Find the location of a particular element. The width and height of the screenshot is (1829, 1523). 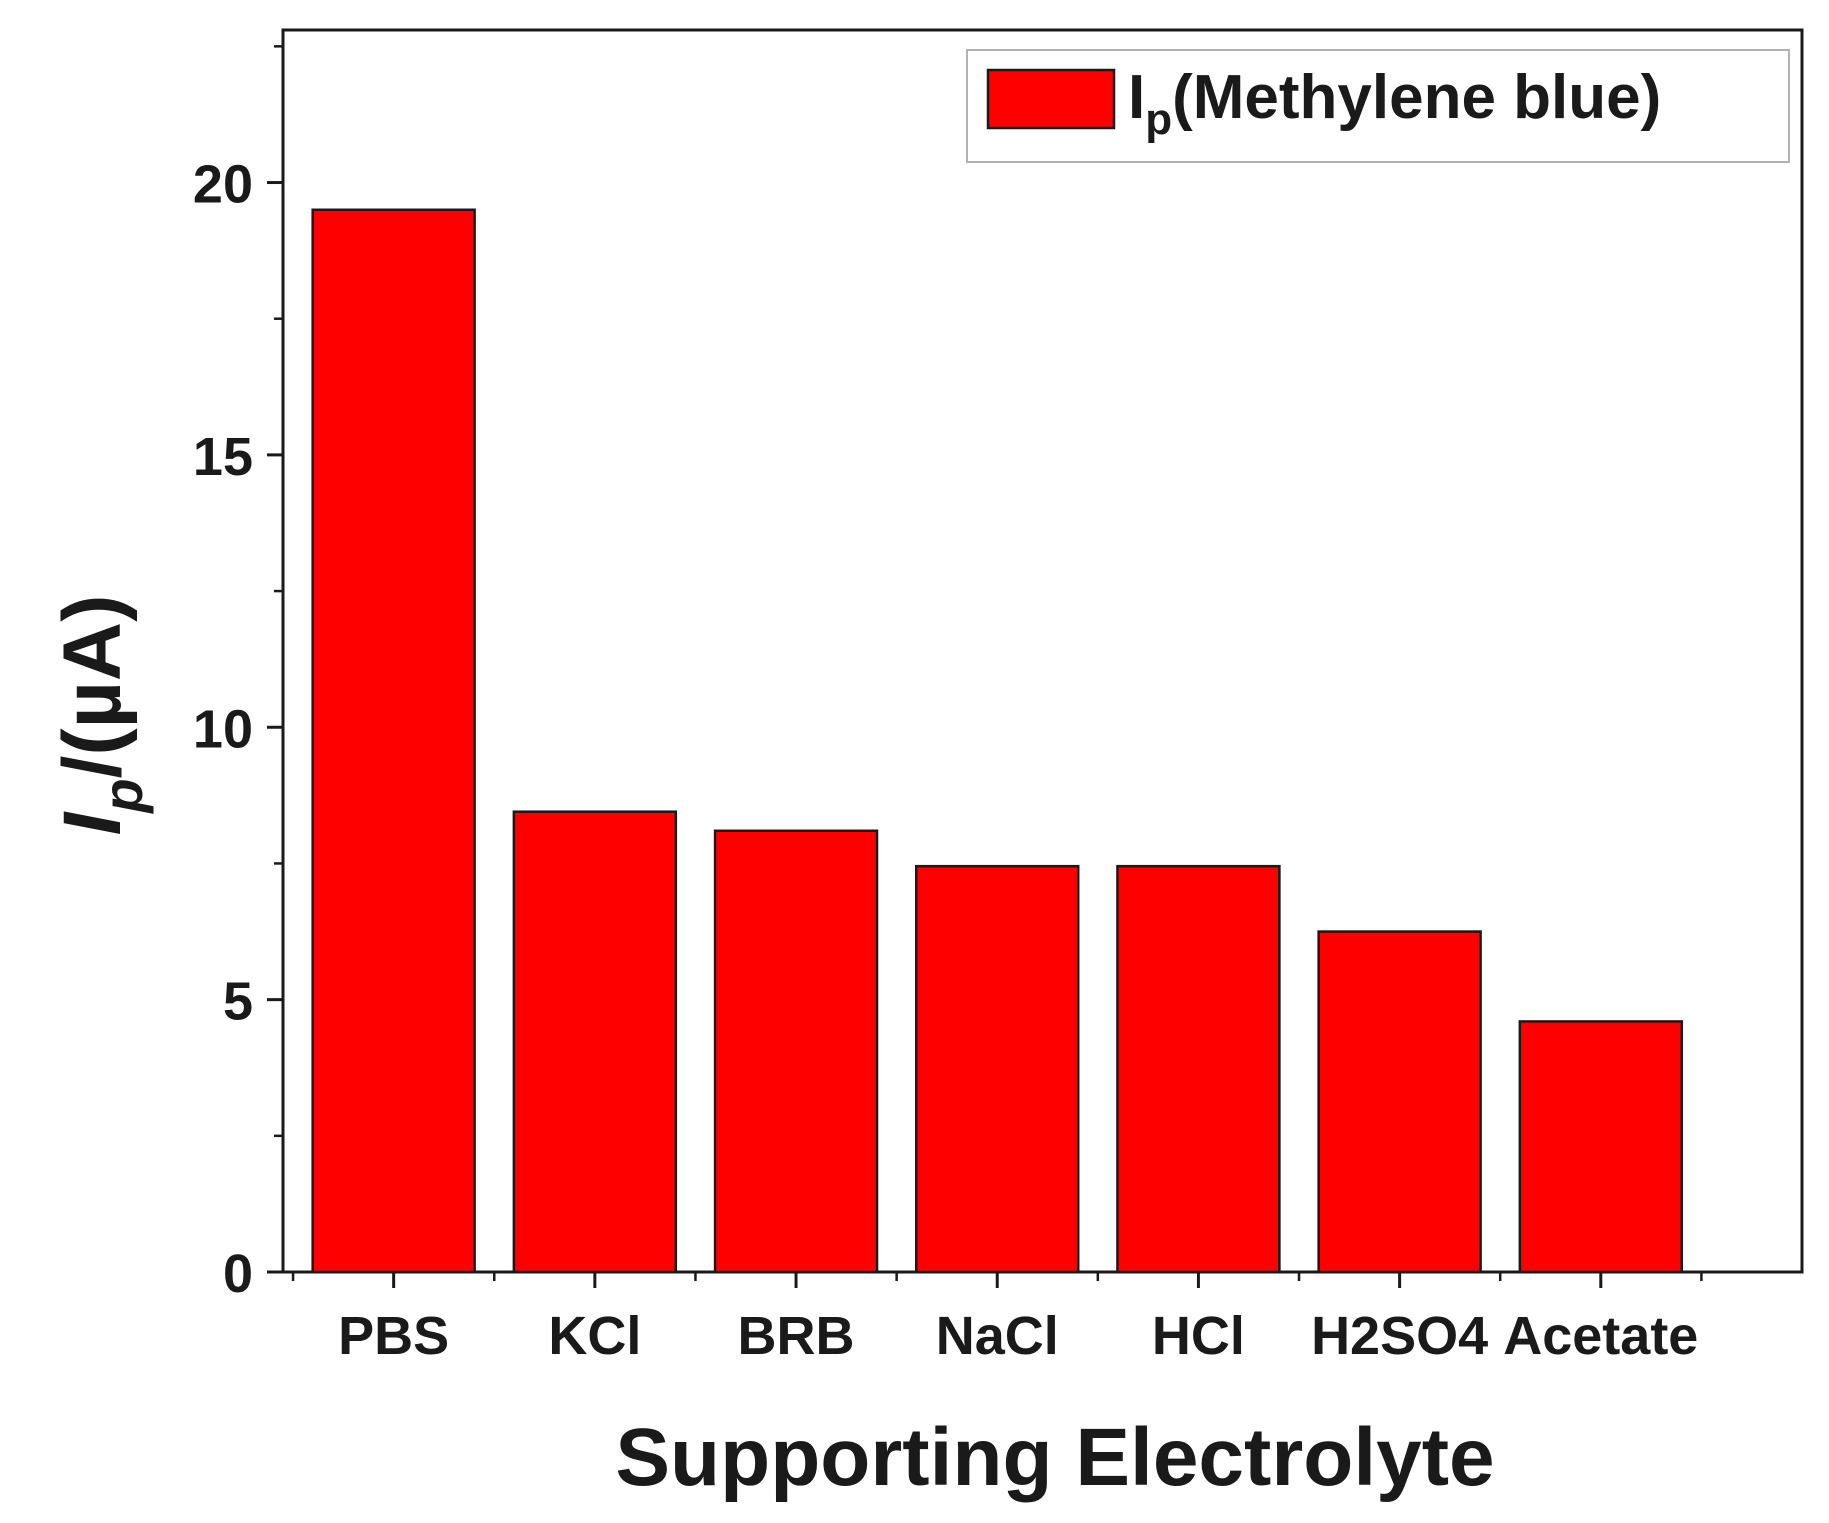

bar-pbs is located at coordinates (393, 741).